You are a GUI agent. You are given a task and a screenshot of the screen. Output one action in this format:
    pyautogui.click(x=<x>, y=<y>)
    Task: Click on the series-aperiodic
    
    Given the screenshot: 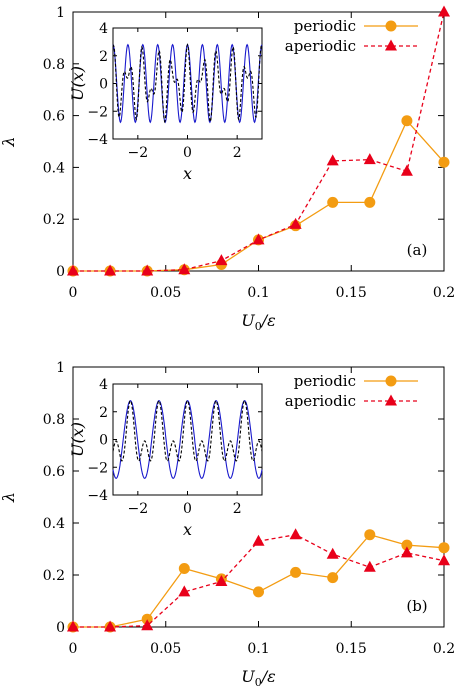 What is the action you would take?
    pyautogui.click(x=258, y=580)
    